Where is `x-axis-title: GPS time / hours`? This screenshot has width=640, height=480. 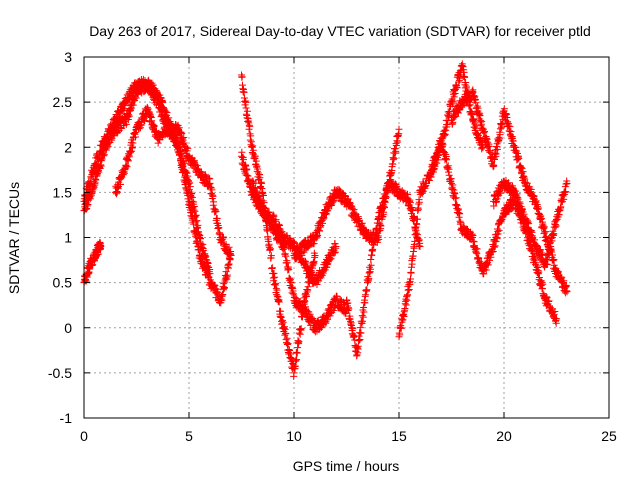
x-axis-title: GPS time / hours is located at coordinates (346, 466).